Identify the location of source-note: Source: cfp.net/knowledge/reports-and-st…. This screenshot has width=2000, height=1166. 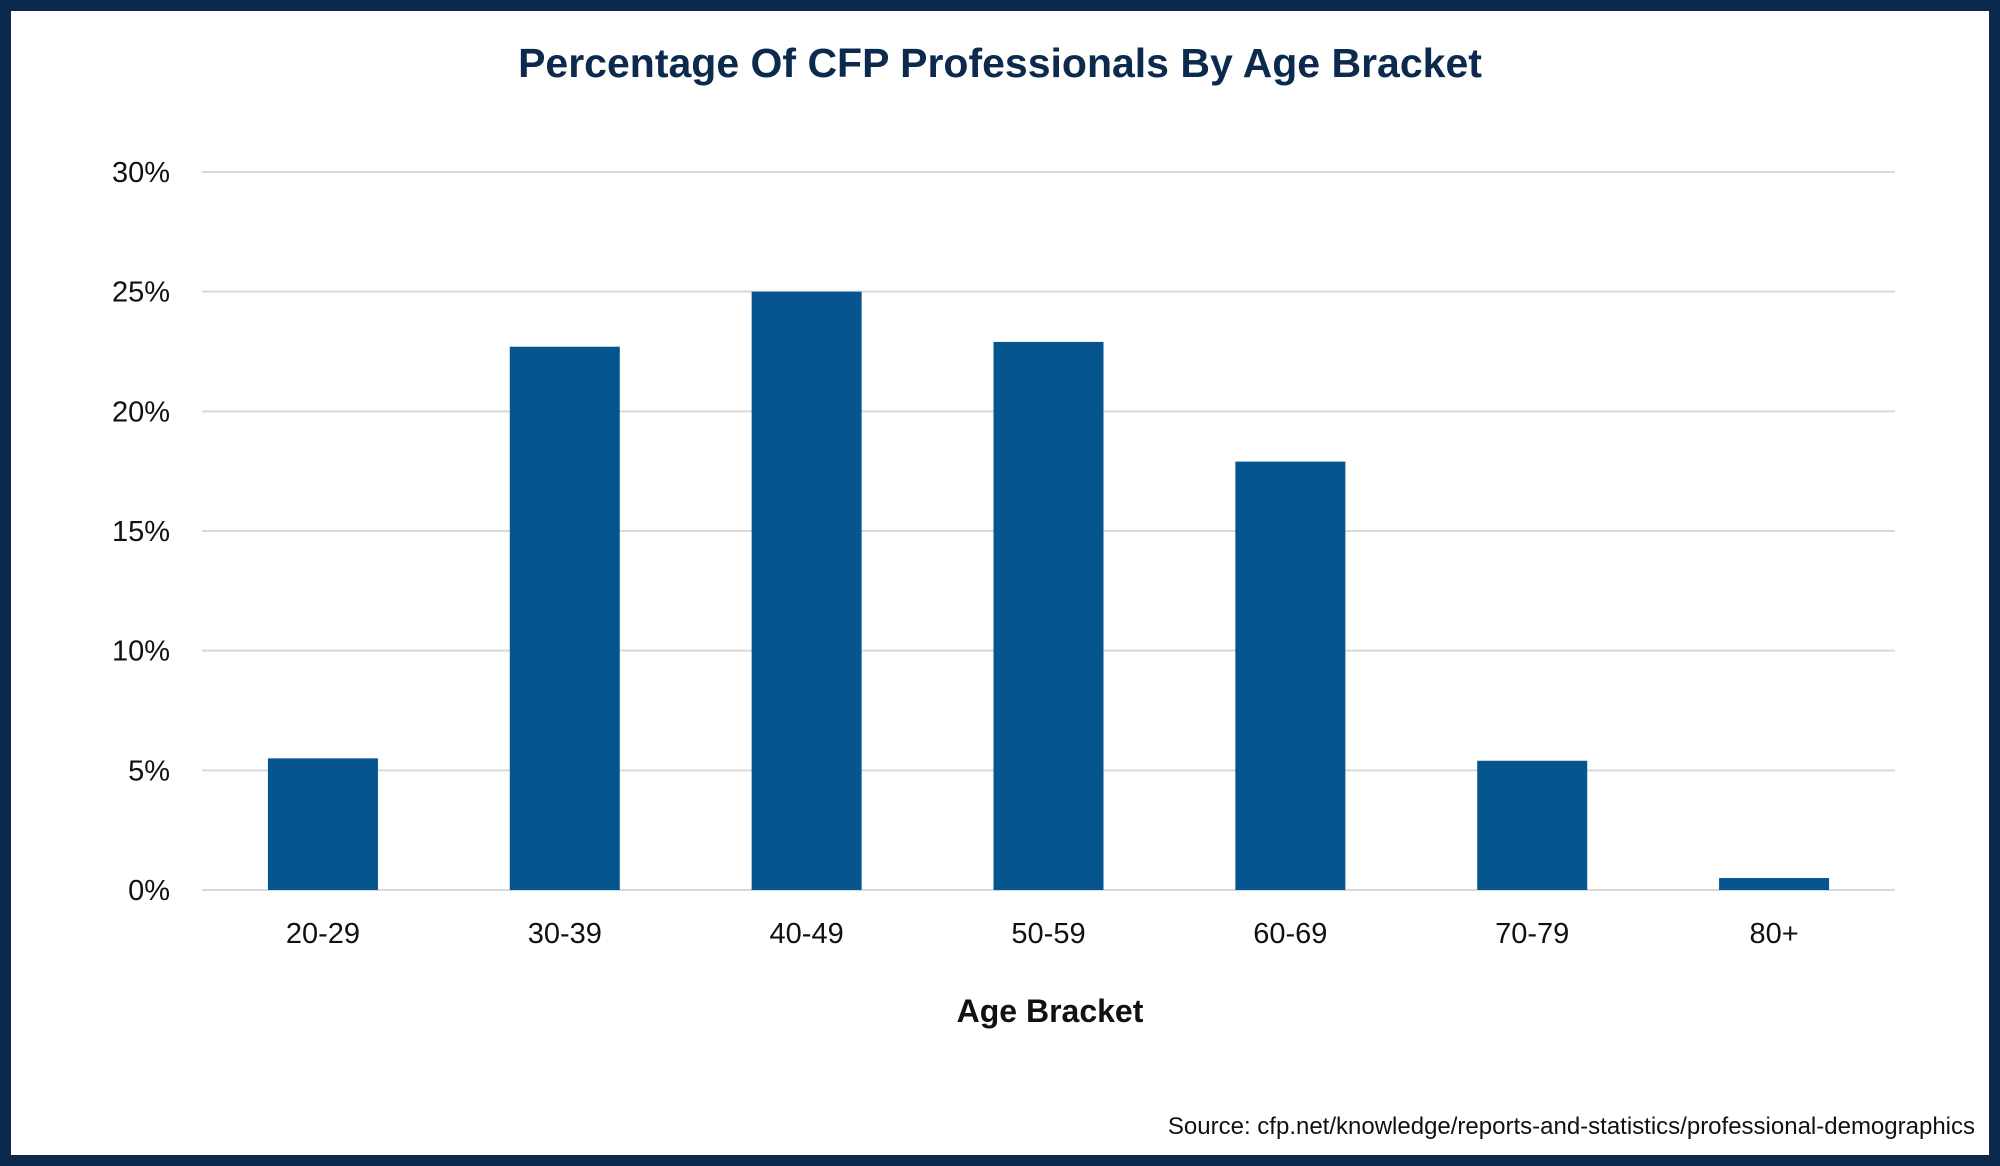
(1571, 1126).